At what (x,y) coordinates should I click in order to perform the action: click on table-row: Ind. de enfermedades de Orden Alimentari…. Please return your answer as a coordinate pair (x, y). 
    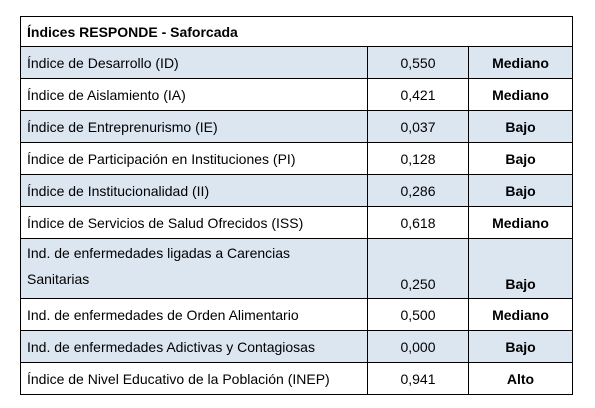
    Looking at the image, I should click on (296, 314).